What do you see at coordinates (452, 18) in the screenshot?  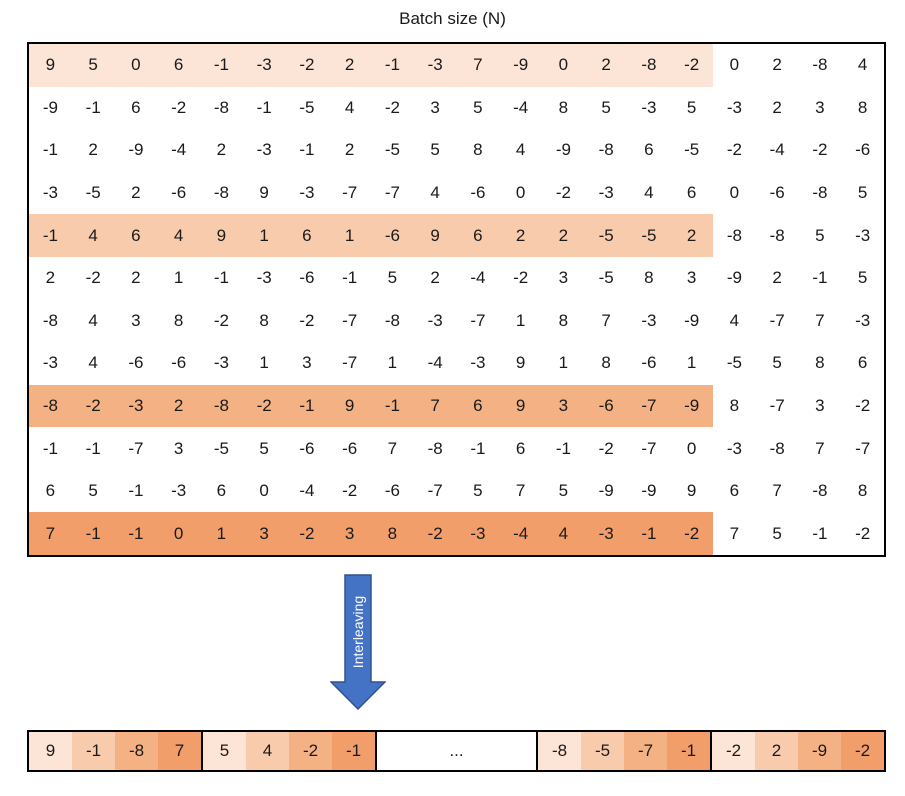 I see `batch-size-label: Batch size (N)` at bounding box center [452, 18].